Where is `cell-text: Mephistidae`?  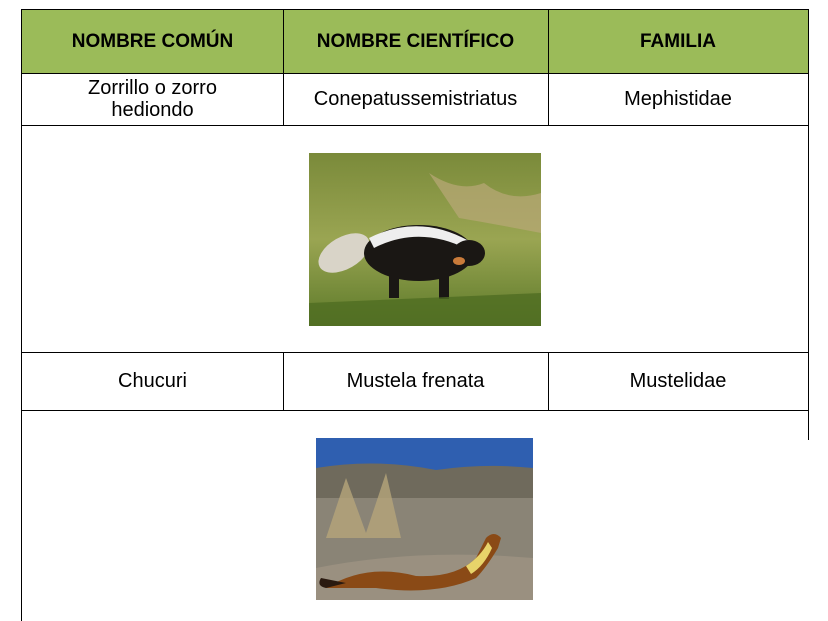 cell-text: Mephistidae is located at coordinates (678, 98).